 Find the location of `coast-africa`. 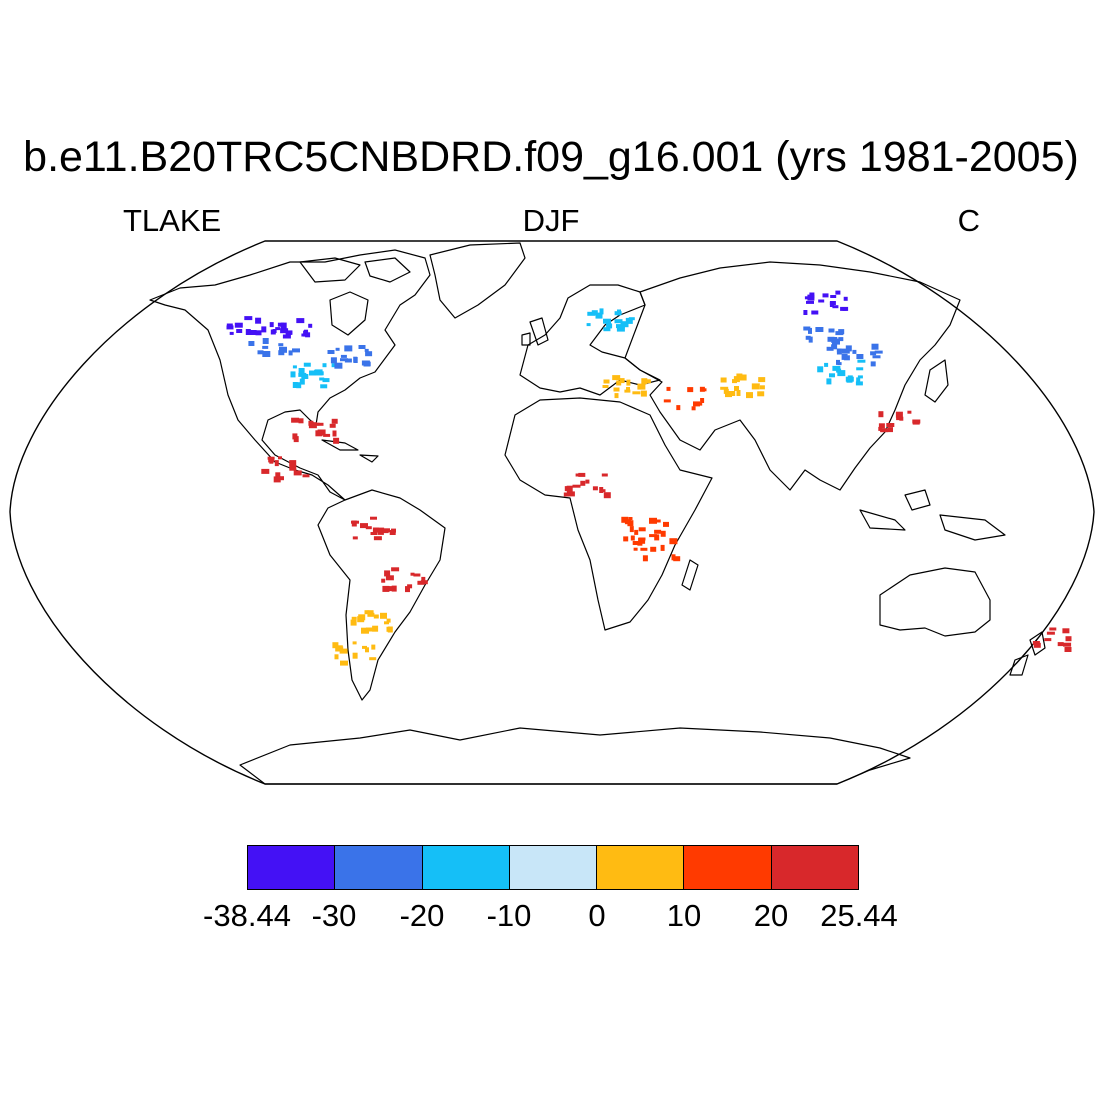

coast-africa is located at coordinates (608, 514).